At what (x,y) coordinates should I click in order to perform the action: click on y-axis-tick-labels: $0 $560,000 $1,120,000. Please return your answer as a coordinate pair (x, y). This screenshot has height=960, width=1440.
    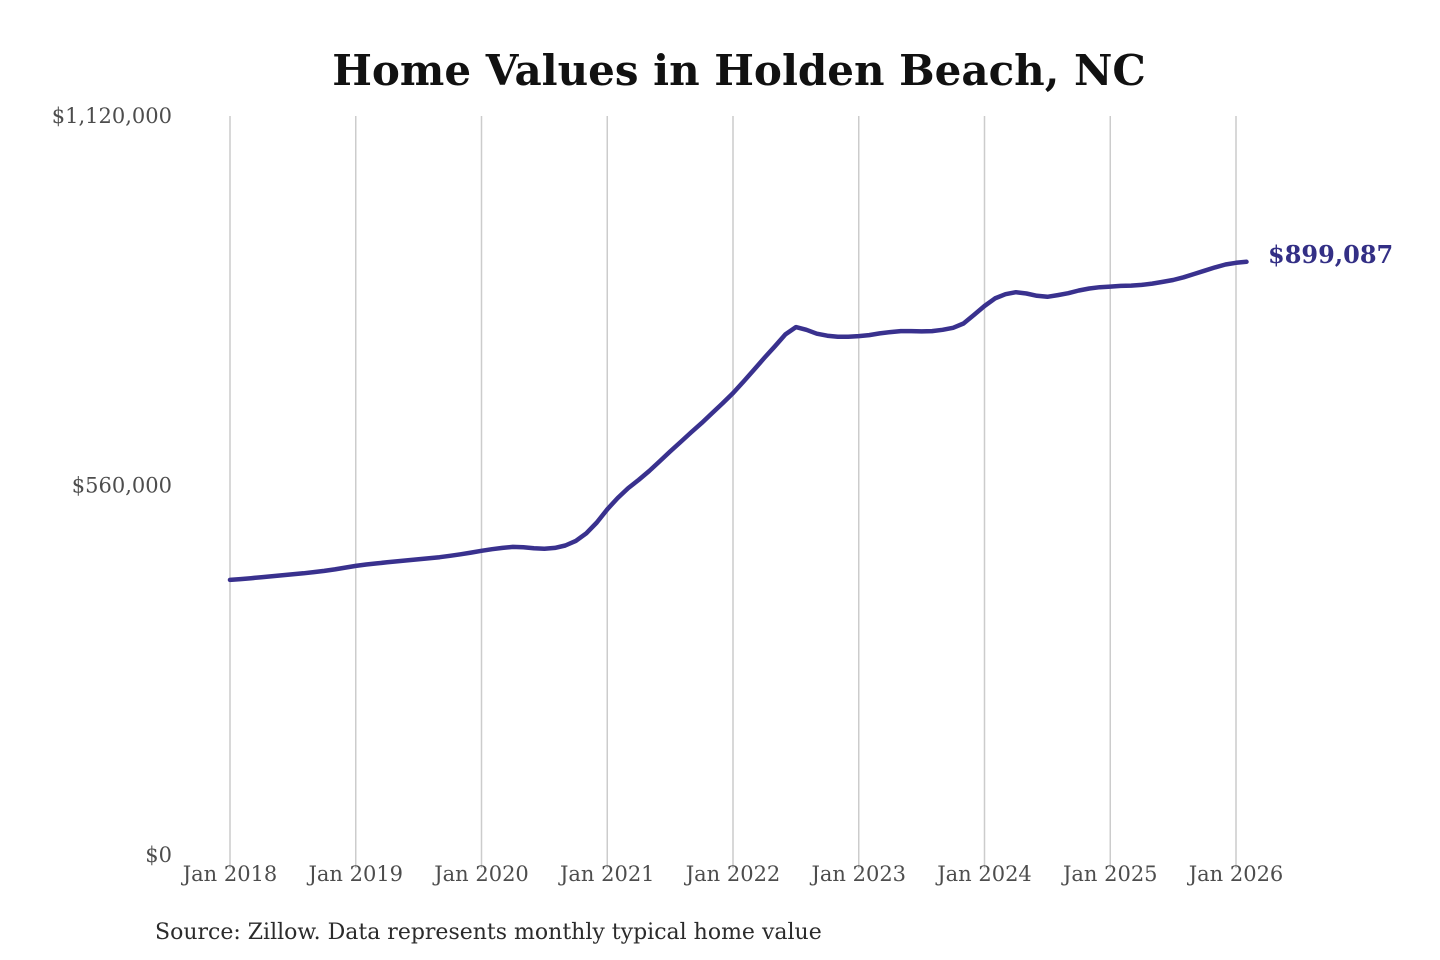
    Looking at the image, I should click on (112, 485).